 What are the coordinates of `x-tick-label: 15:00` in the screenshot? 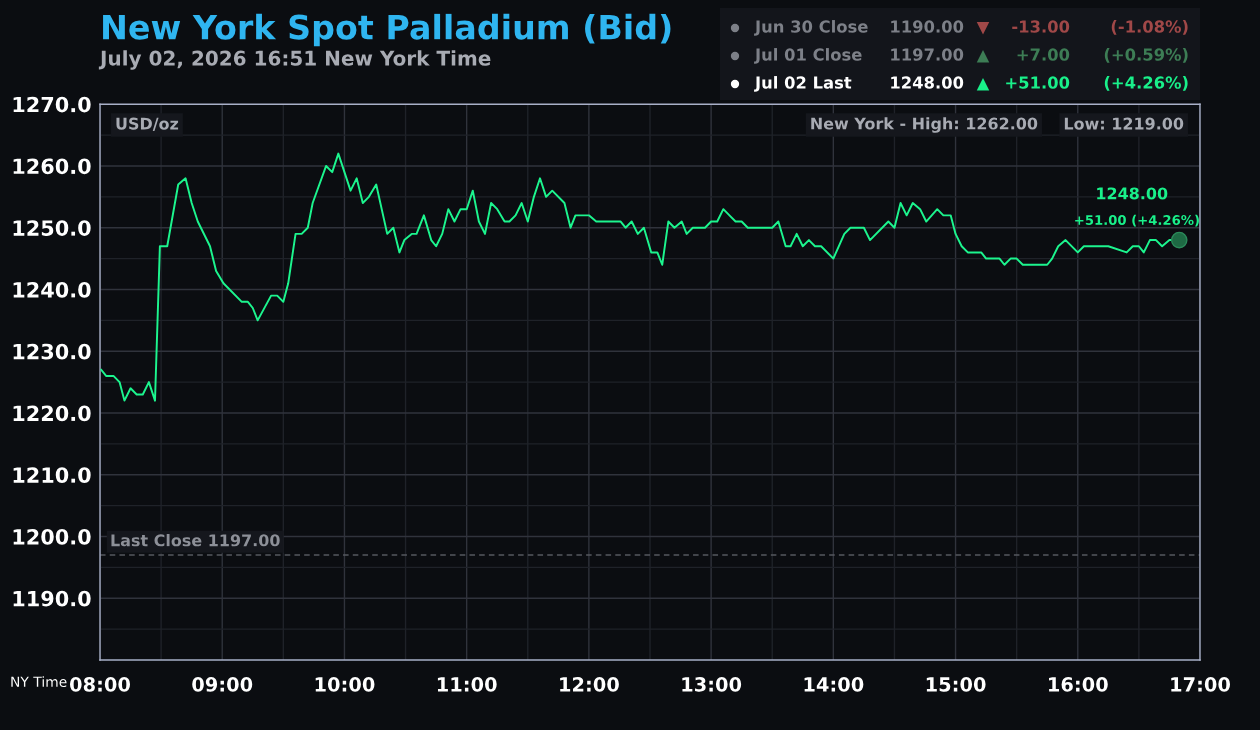 It's located at (956, 684).